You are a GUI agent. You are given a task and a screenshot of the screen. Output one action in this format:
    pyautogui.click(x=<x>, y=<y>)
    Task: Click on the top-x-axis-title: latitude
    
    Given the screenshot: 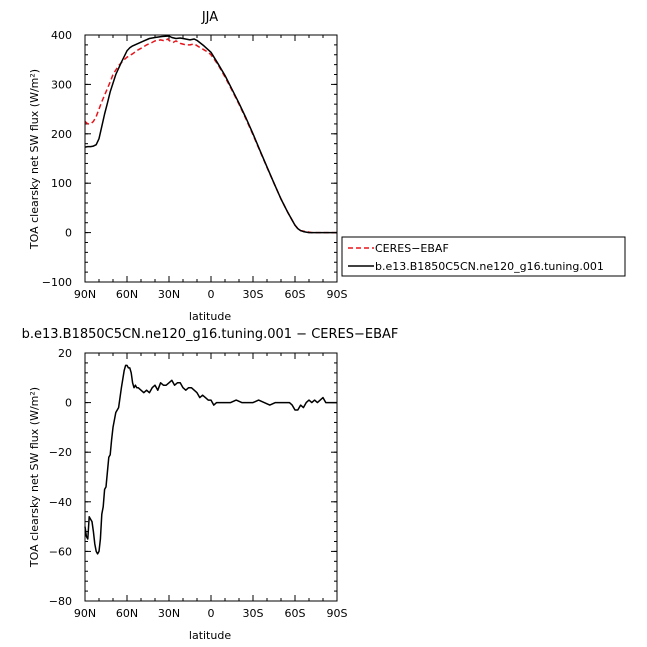 What is the action you would take?
    pyautogui.click(x=210, y=316)
    